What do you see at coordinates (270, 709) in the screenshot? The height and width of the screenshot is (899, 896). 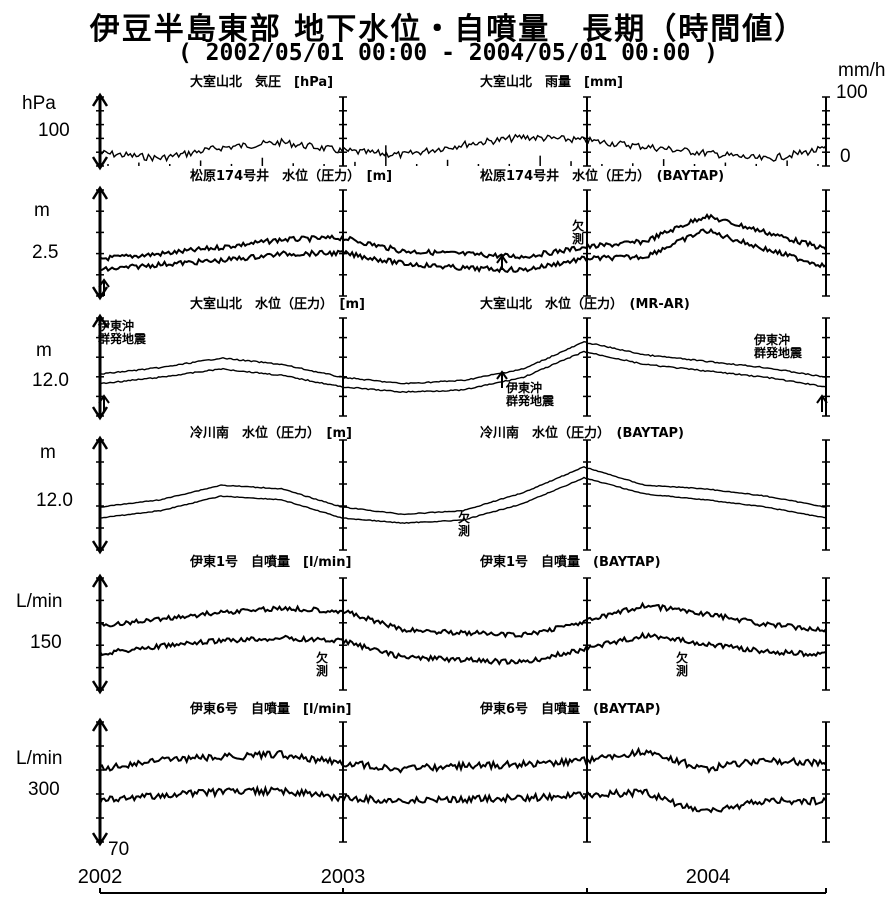 I see `panel-label: 伊東6号 自噴量 [l/min]` at bounding box center [270, 709].